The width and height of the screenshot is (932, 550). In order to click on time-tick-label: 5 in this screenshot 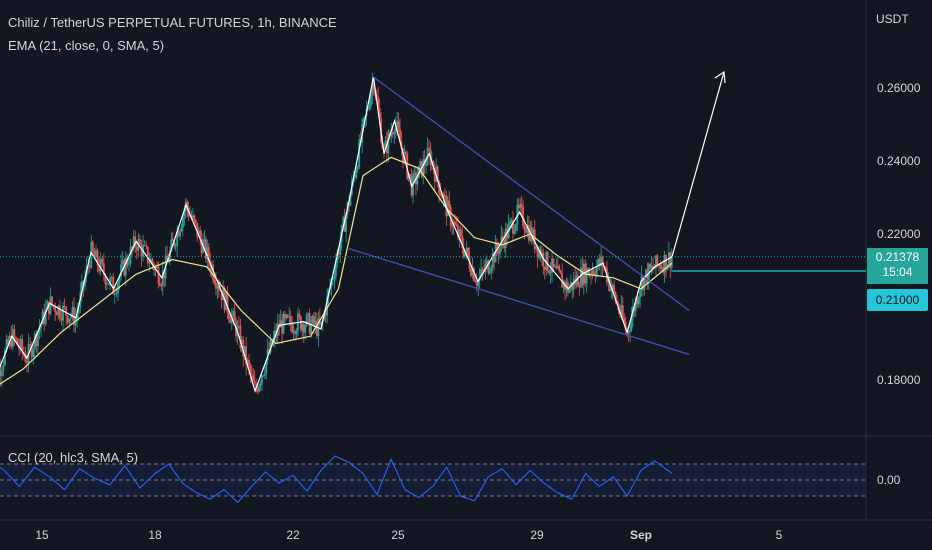, I will do `click(779, 535)`.